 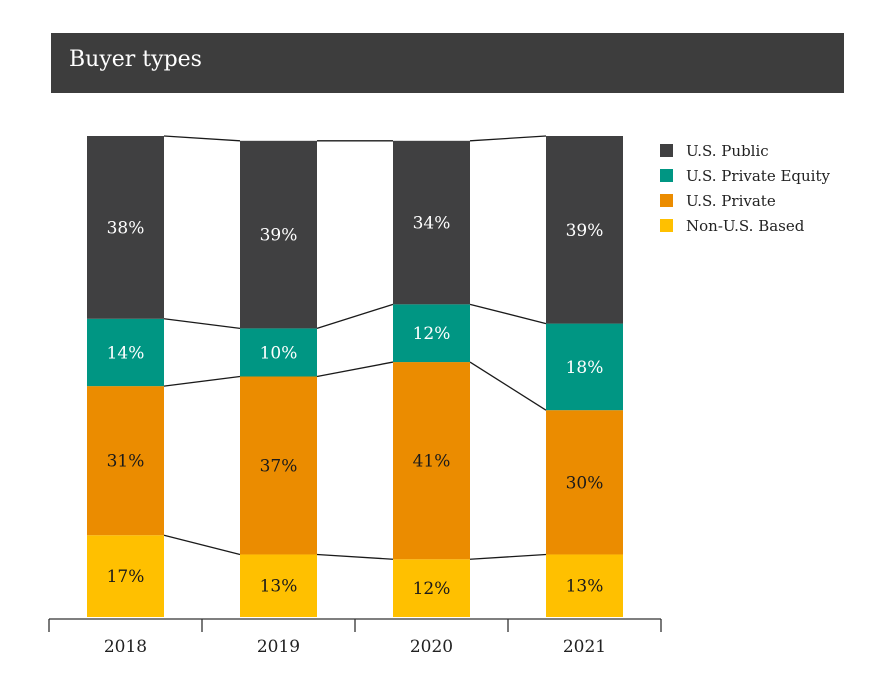 I want to click on bar-segment-u-s-private-2018, so click(x=125, y=461).